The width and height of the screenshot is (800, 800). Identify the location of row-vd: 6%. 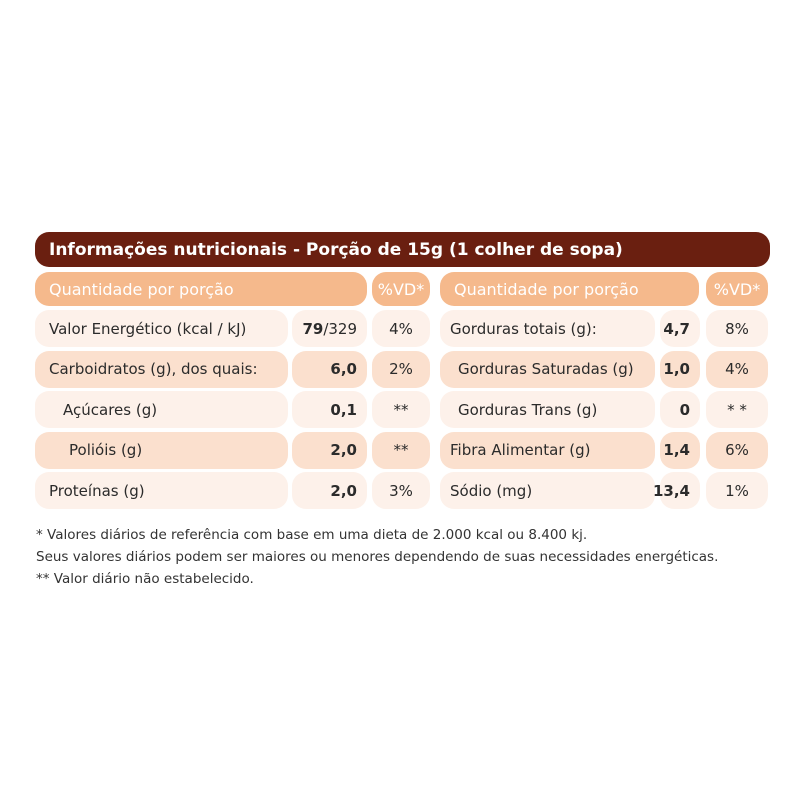
(737, 450).